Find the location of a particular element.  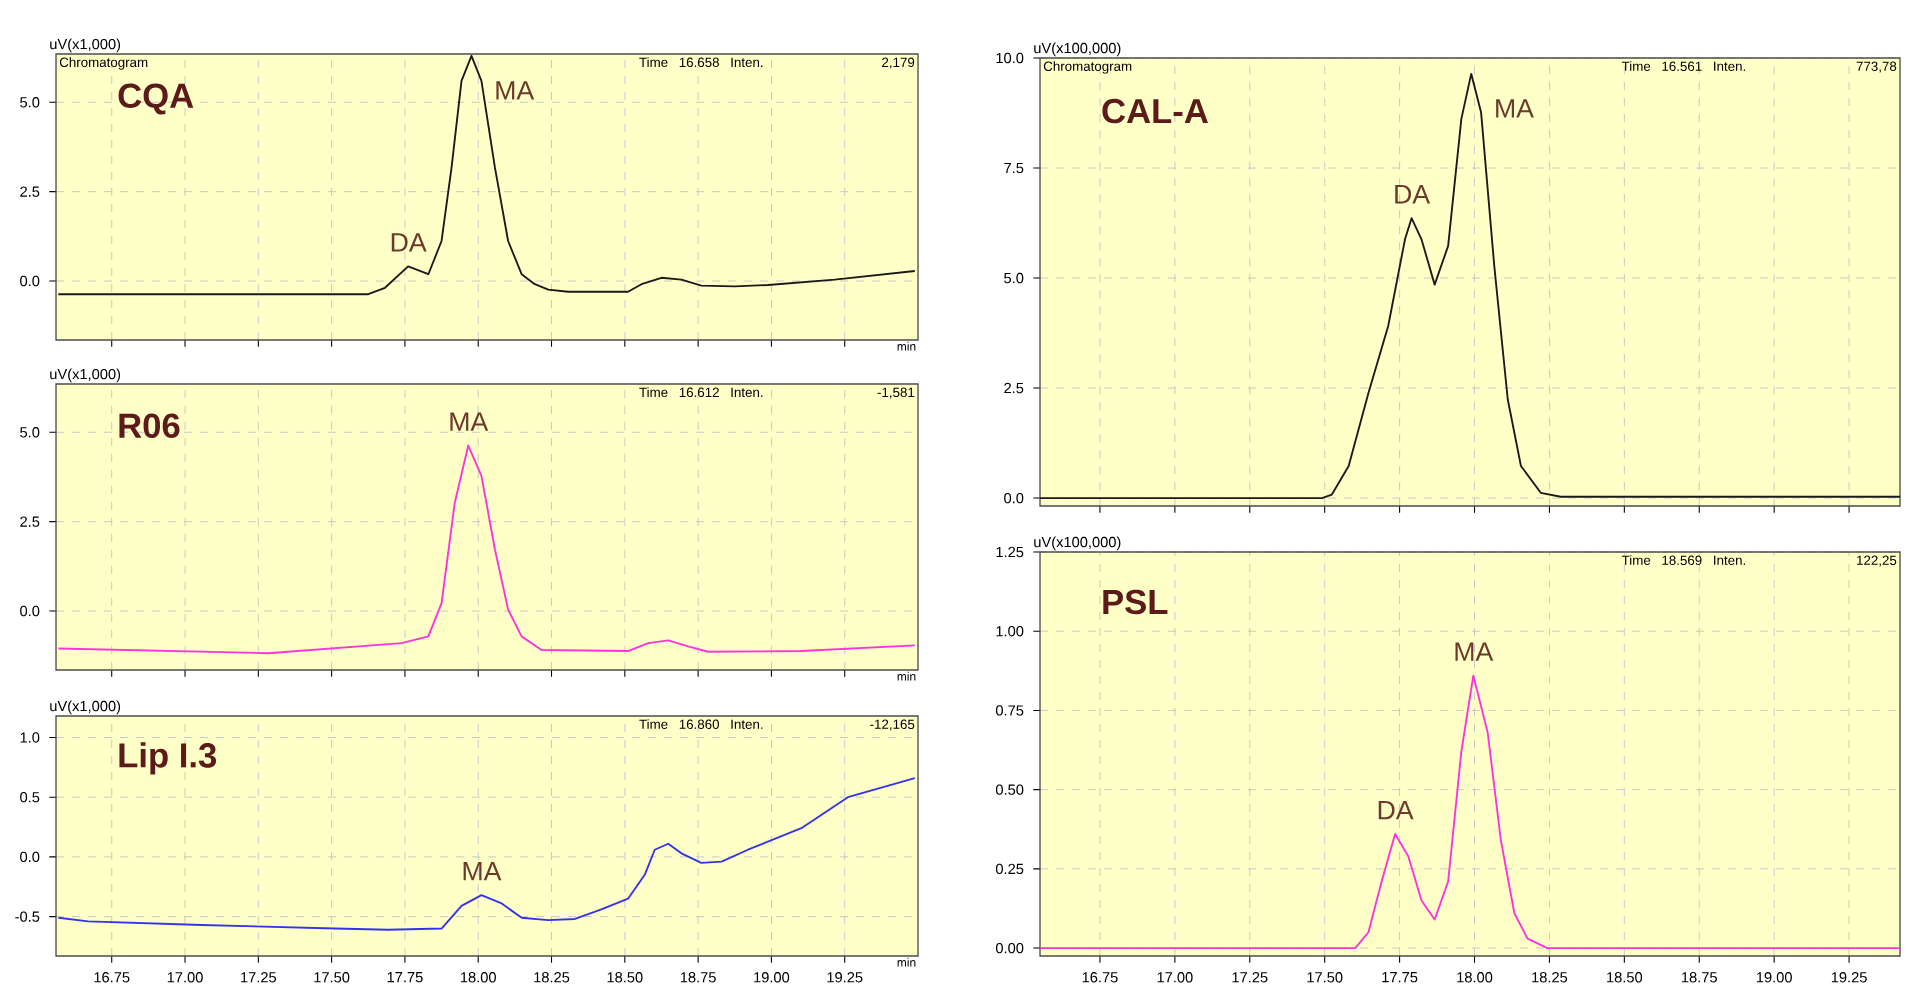

text: CQA is located at coordinates (156, 99).